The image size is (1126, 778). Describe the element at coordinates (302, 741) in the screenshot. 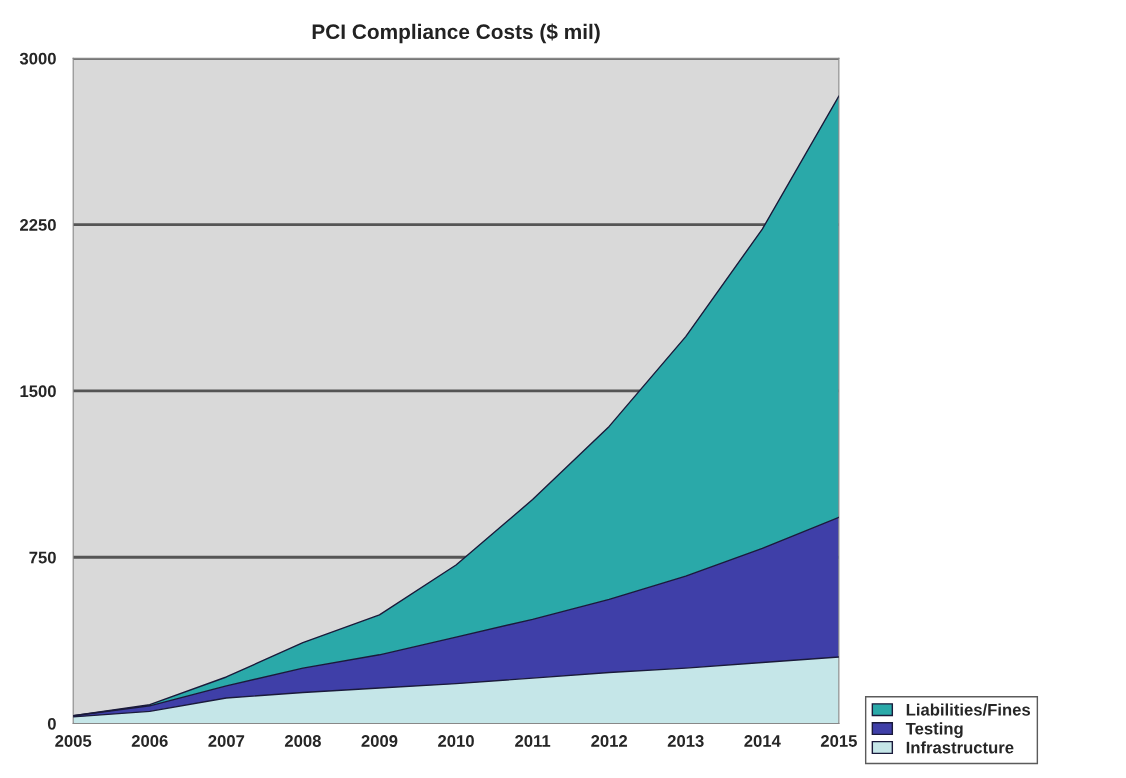

I see `x-tick-label: 2008` at that location.